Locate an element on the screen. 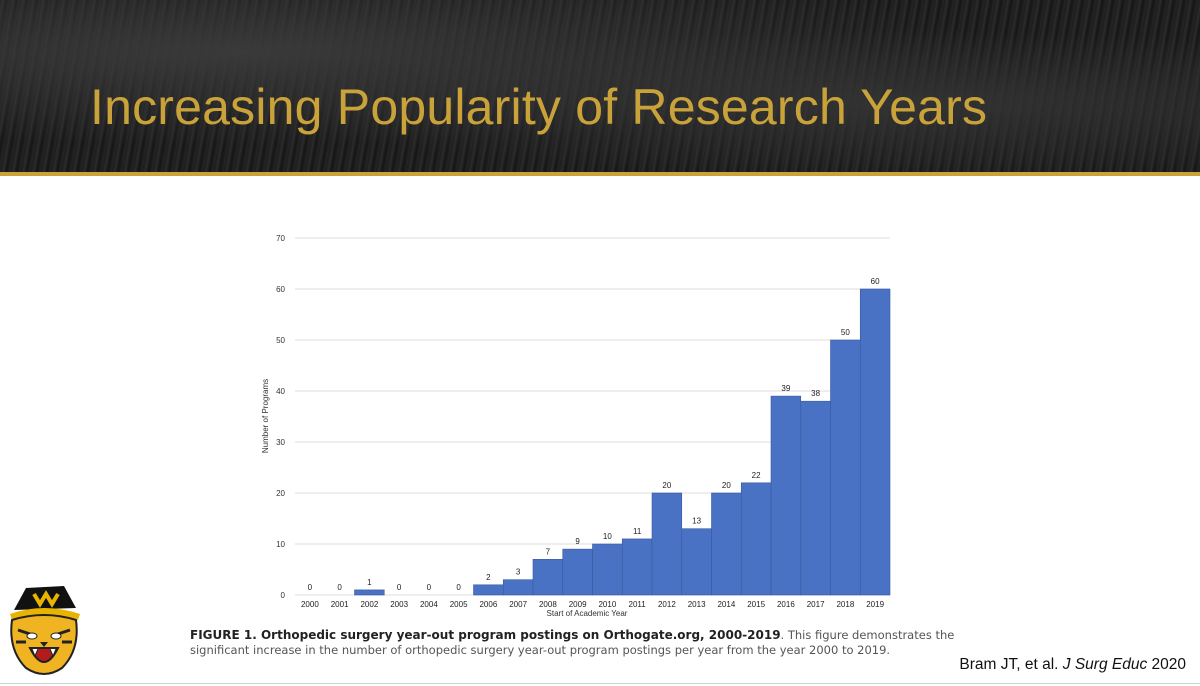  x-tick-label: 2006 is located at coordinates (488, 604).